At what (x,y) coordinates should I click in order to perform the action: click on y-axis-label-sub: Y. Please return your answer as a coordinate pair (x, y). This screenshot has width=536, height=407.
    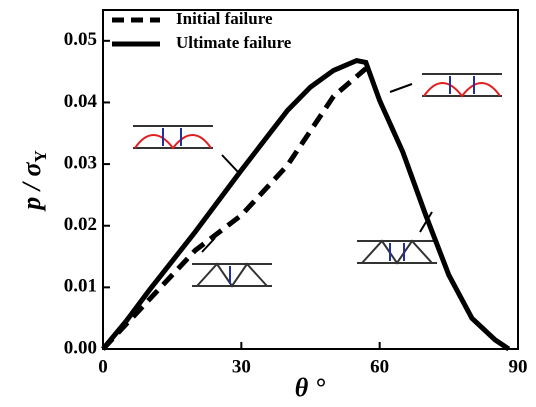
    Looking at the image, I should click on (40, 156).